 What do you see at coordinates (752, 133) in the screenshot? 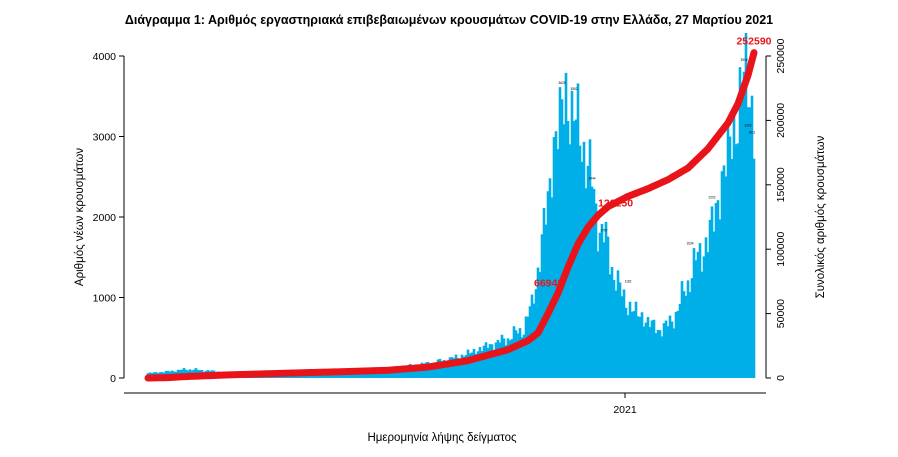
I see `bar-value-label: 3011` at bounding box center [752, 133].